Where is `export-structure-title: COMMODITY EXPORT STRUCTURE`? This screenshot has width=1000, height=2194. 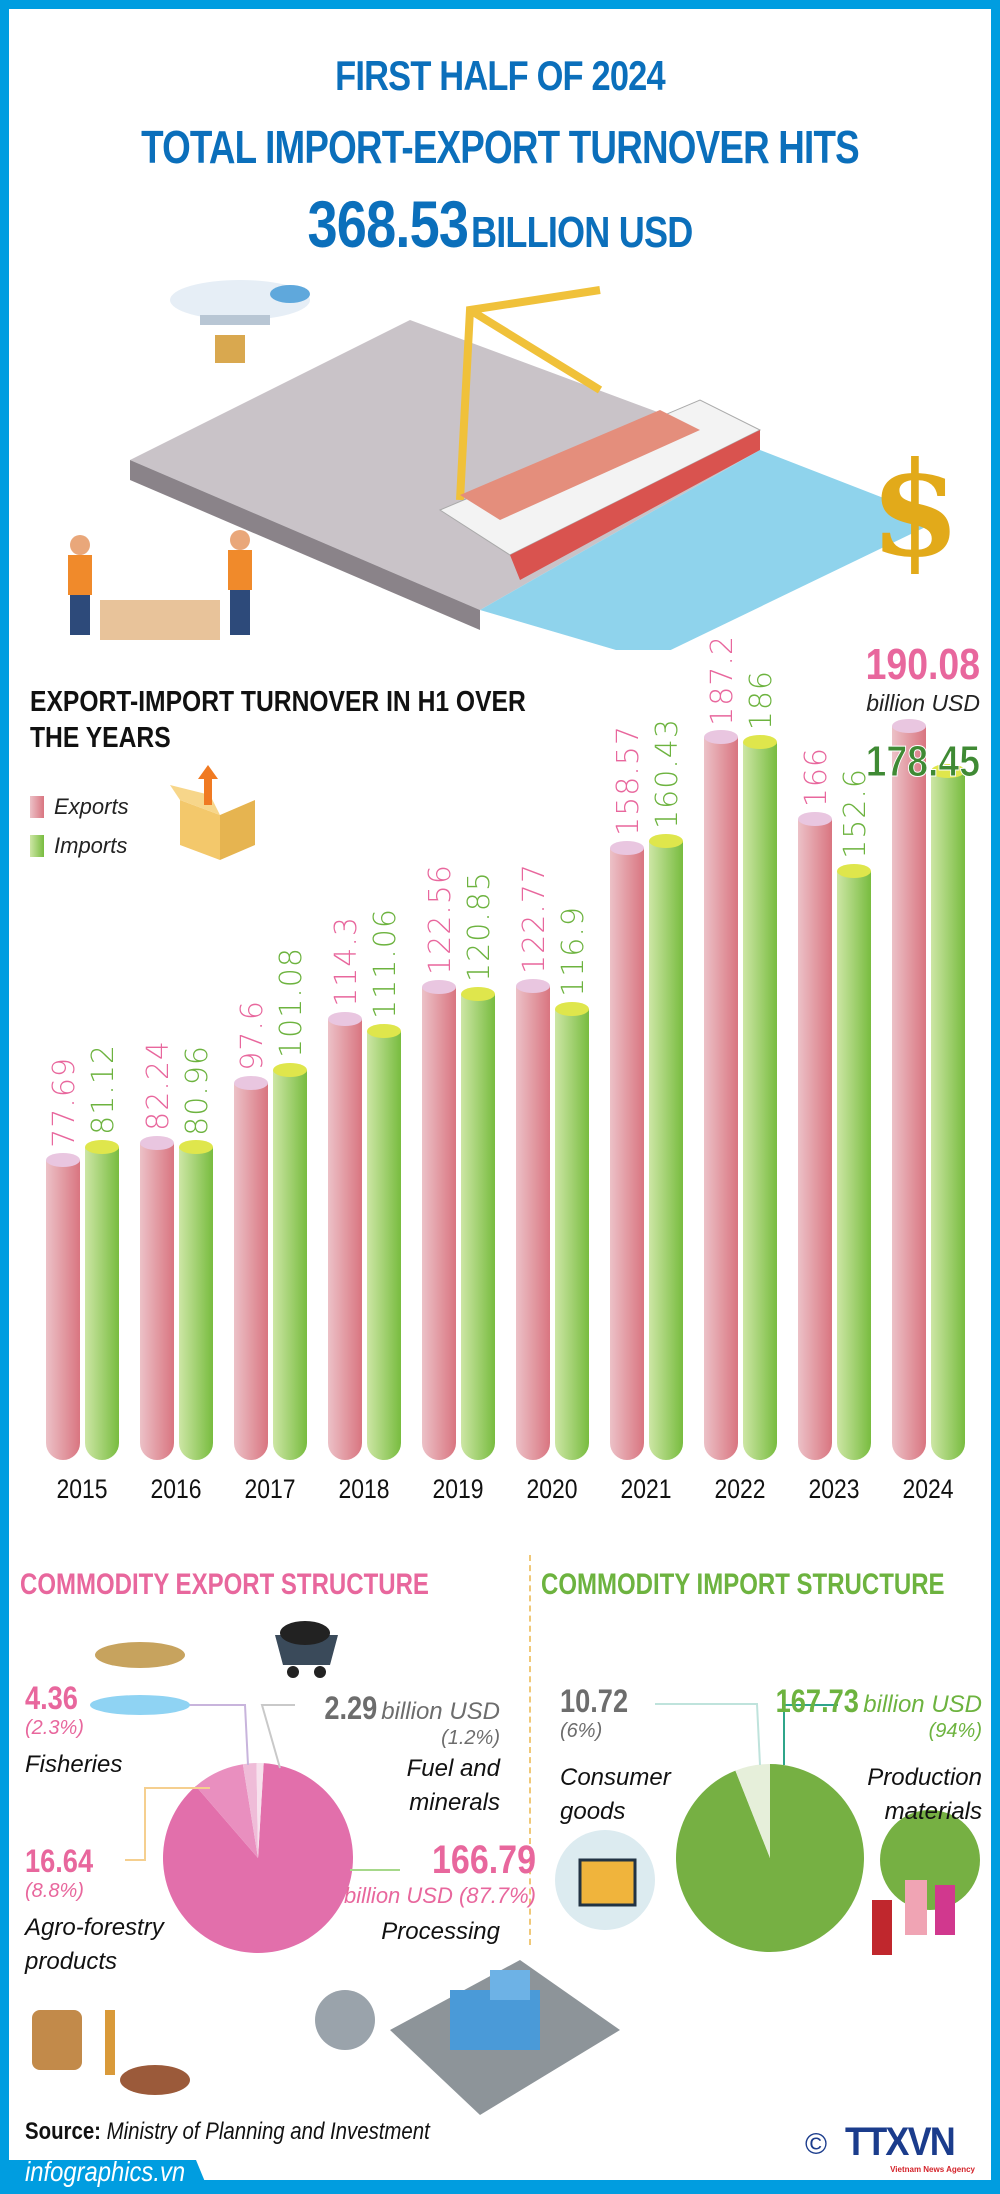
export-structure-title: COMMODITY EXPORT STRUCTURE is located at coordinates (224, 1584).